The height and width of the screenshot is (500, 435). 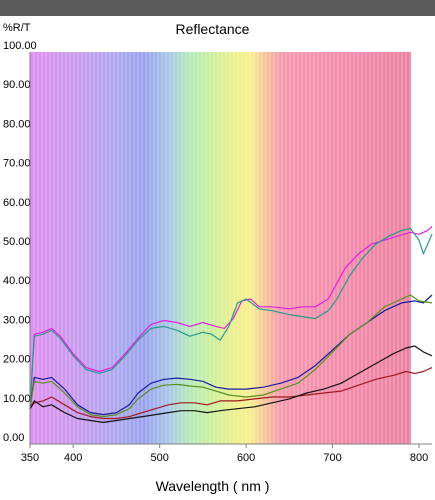 I want to click on y-tick-label: 50.00, so click(x=17, y=242).